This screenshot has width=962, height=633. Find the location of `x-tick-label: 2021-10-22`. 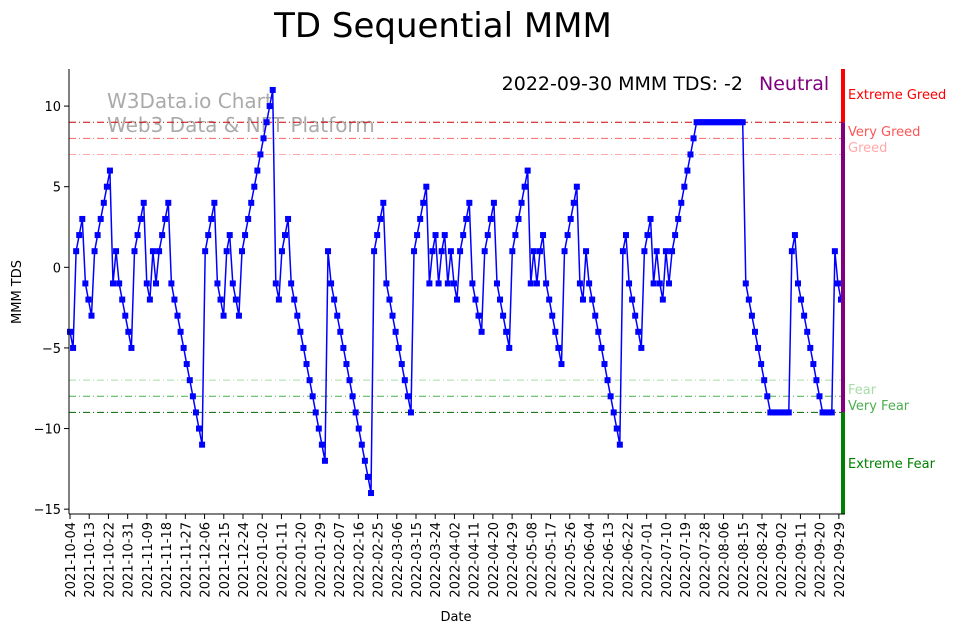

x-tick-label: 2021-10-22 is located at coordinates (109, 560).